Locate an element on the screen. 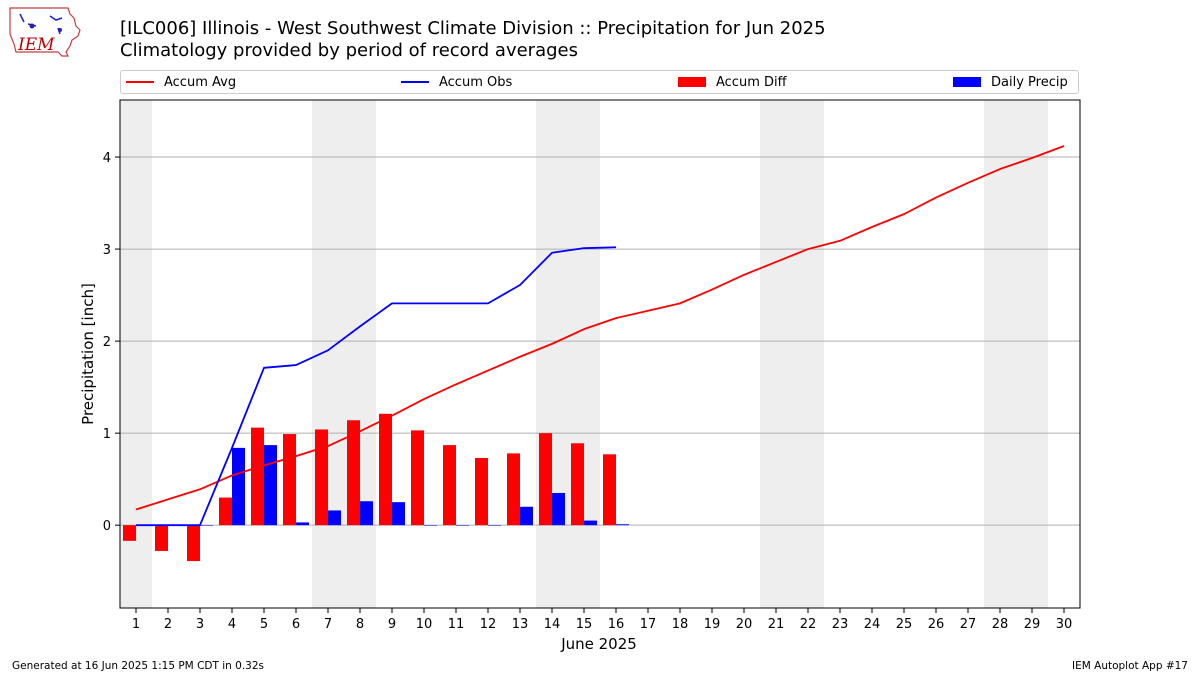  x-tick-label: 20 is located at coordinates (744, 624).